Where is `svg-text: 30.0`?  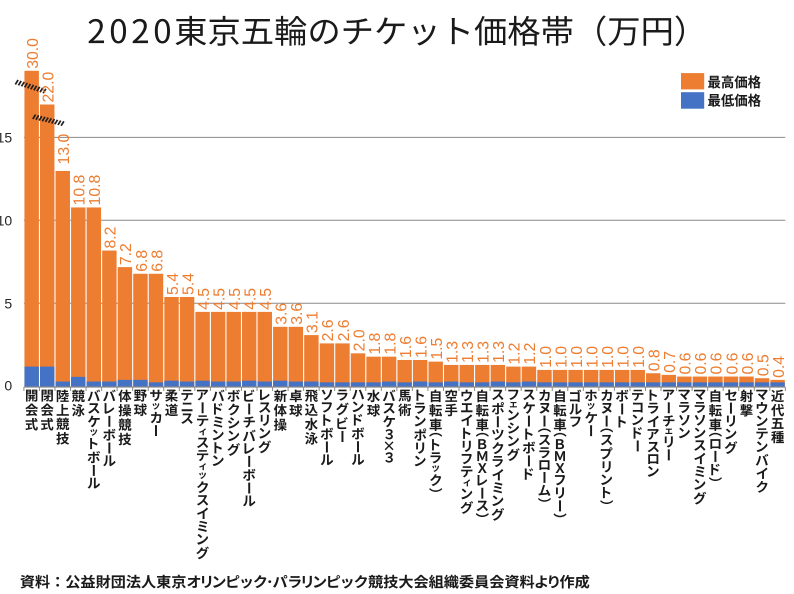 svg-text: 30.0 is located at coordinates (33, 53).